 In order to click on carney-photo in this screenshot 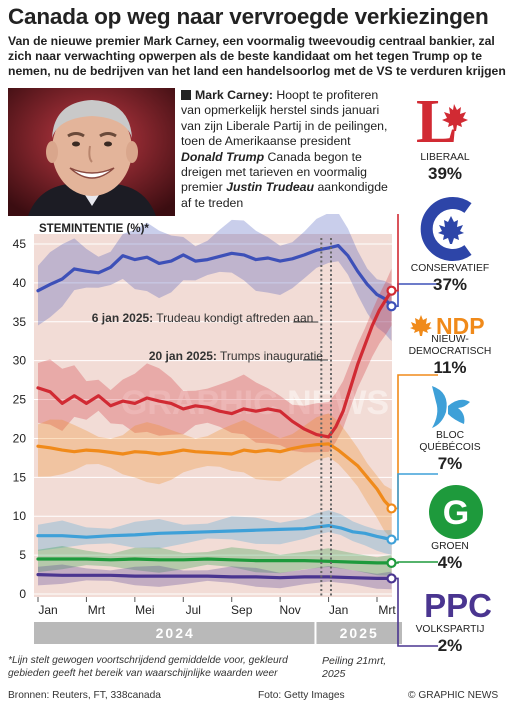, I will do `click(91, 152)`.